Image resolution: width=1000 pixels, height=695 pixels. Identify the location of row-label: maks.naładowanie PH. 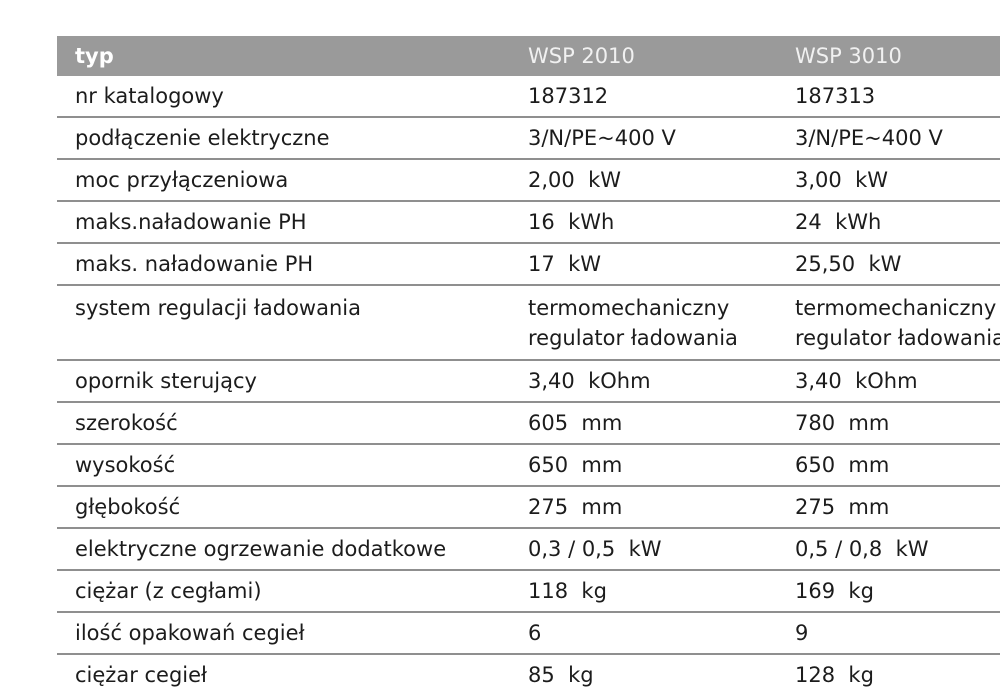
(191, 222).